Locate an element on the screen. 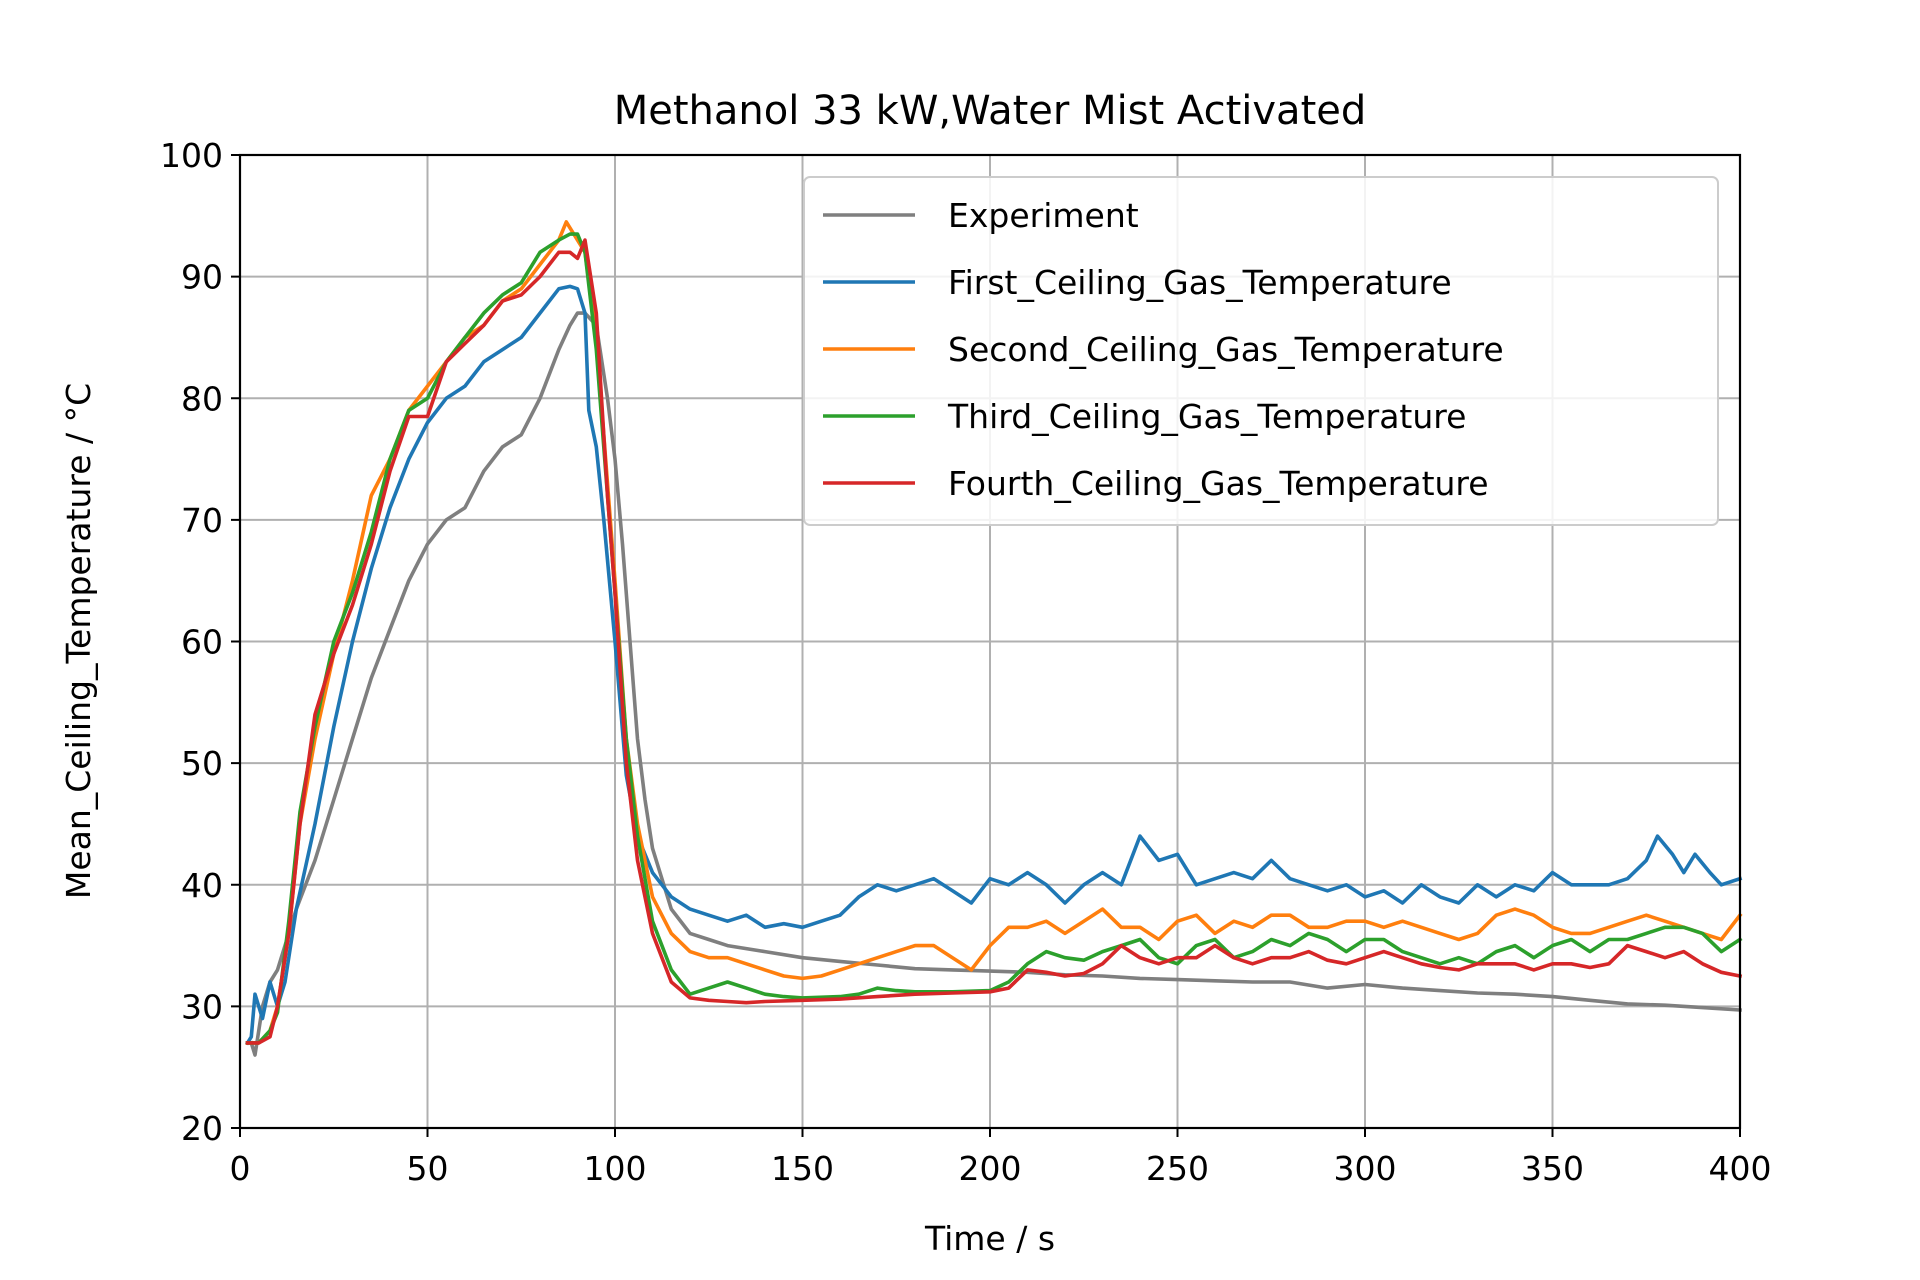  x-tick-label: 300 is located at coordinates (1365, 1168).